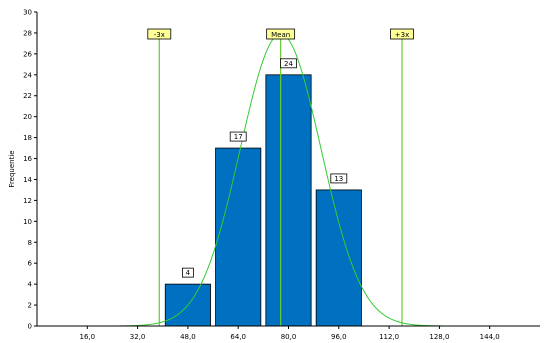 This screenshot has width=545, height=343. Describe the element at coordinates (389, 337) in the screenshot. I see `x-tick-label-6: 112,0` at that location.